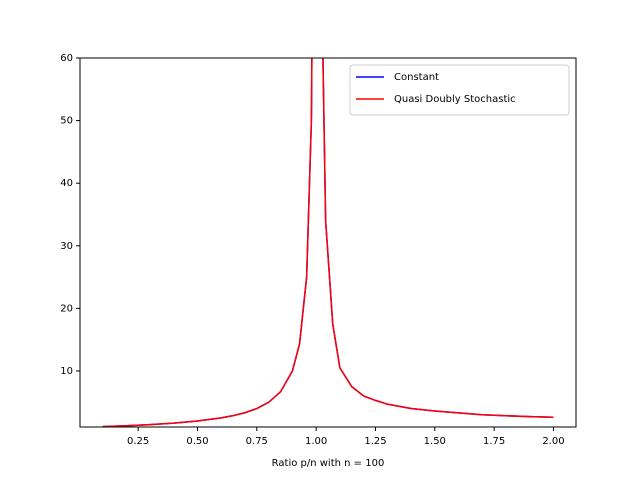 The height and width of the screenshot is (484, 640). Describe the element at coordinates (553, 441) in the screenshot. I see `x-tick-label: 2.00` at that location.